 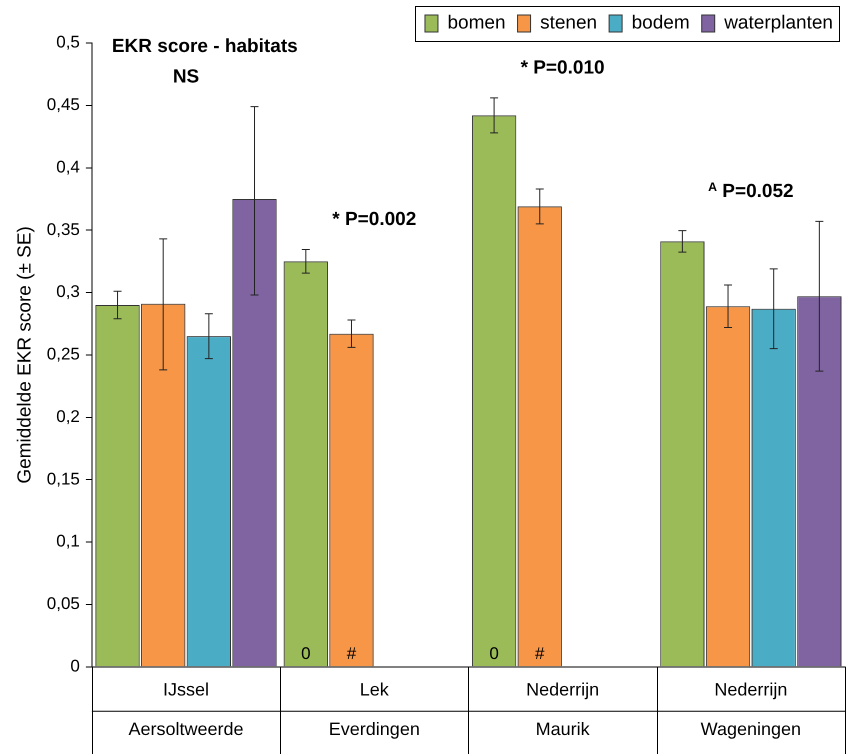 What do you see at coordinates (778, 23) in the screenshot?
I see `legend-label: waterplanten` at bounding box center [778, 23].